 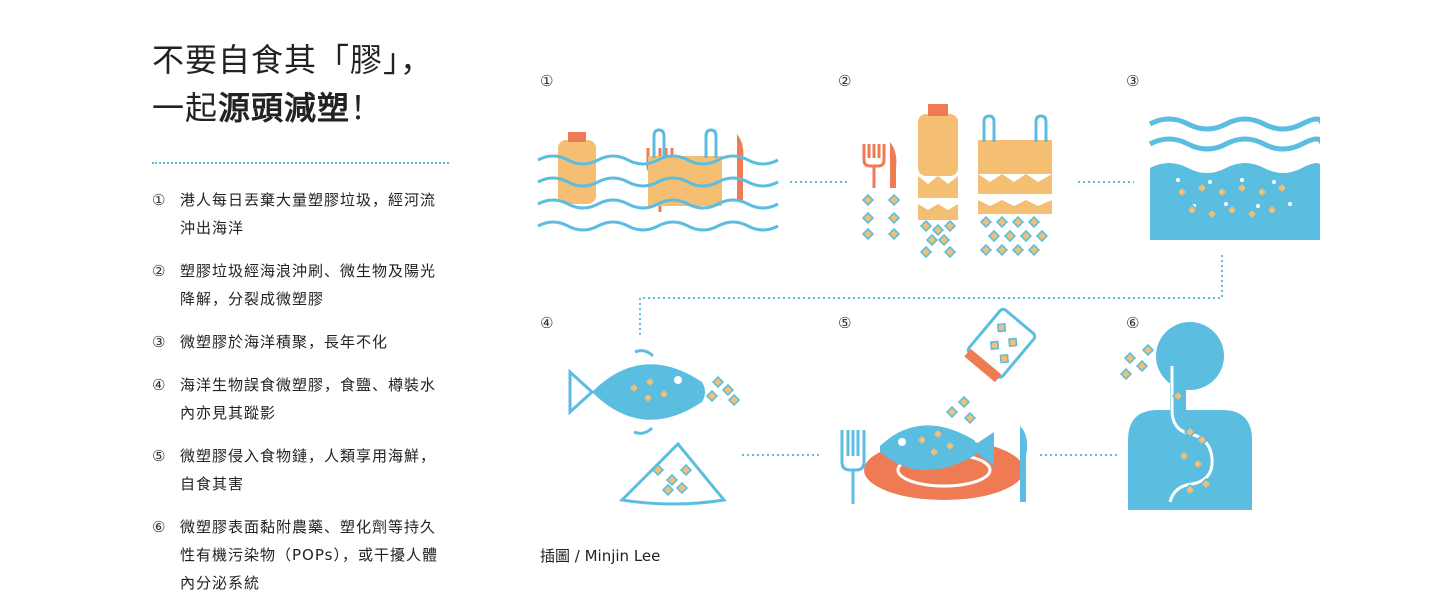 What do you see at coordinates (159, 456) in the screenshot?
I see `step-number: ⑤` at bounding box center [159, 456].